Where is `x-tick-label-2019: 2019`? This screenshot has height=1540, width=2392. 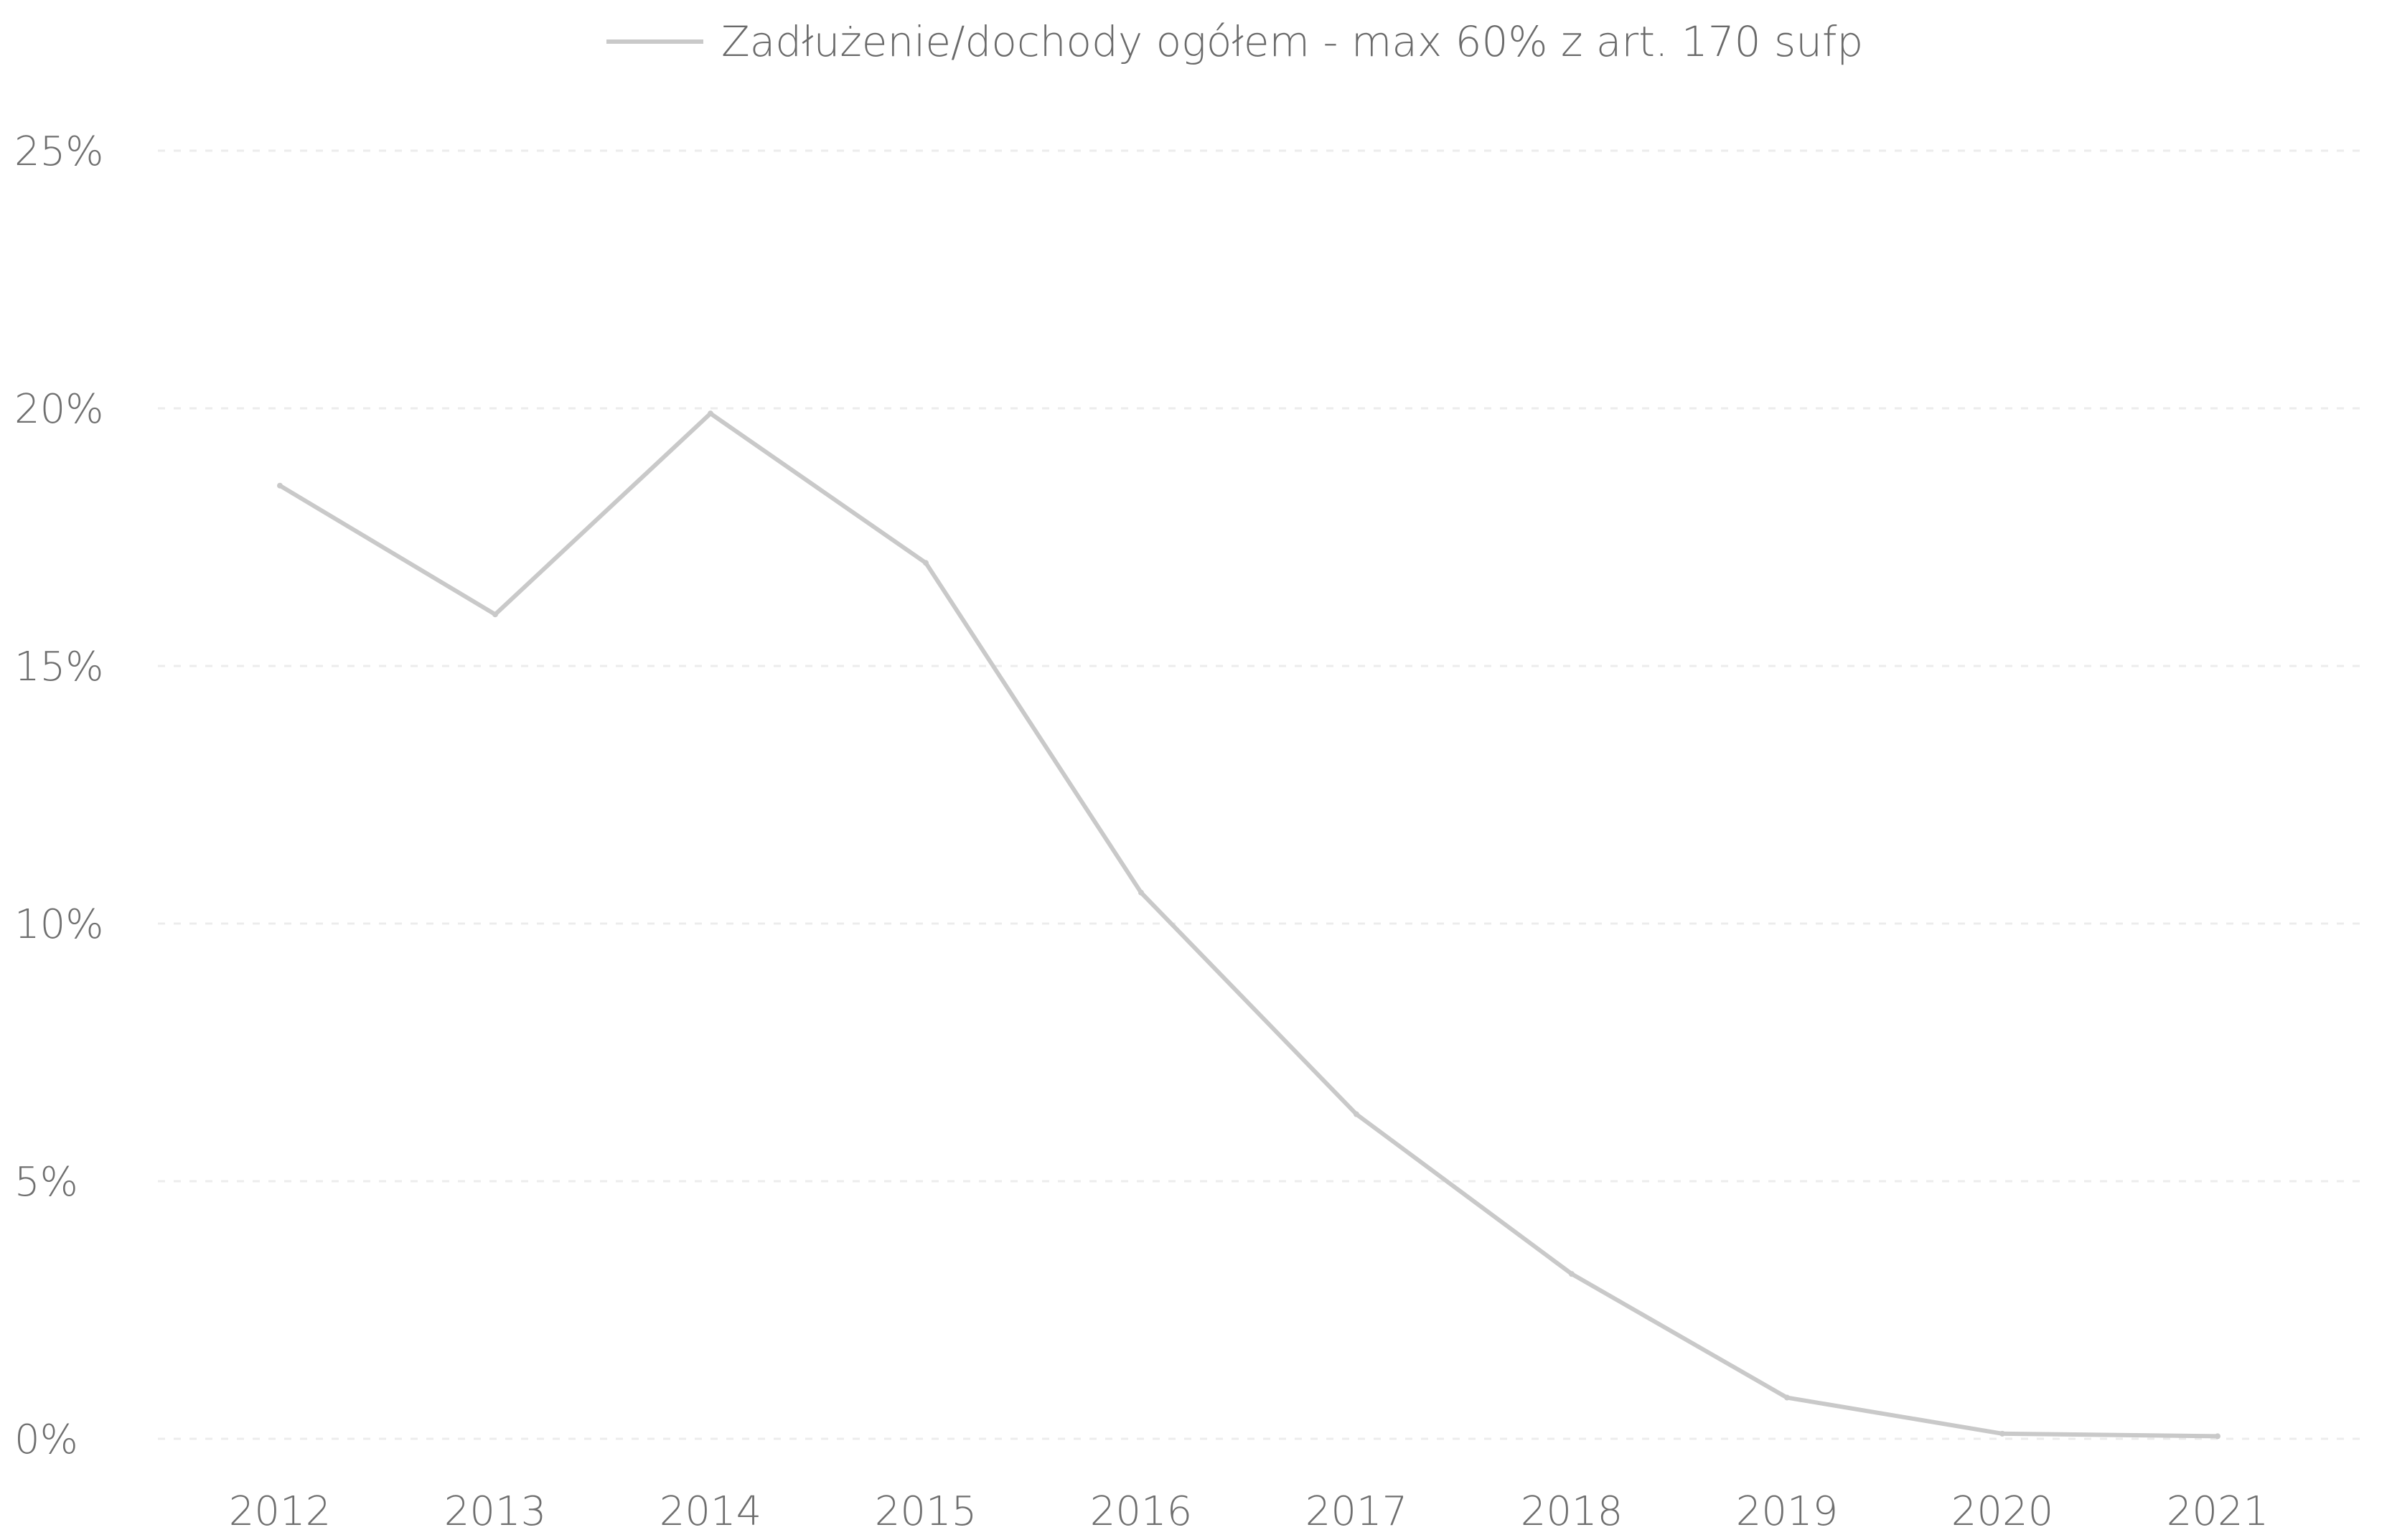 x-tick-label-2019: 2019 is located at coordinates (1788, 1511).